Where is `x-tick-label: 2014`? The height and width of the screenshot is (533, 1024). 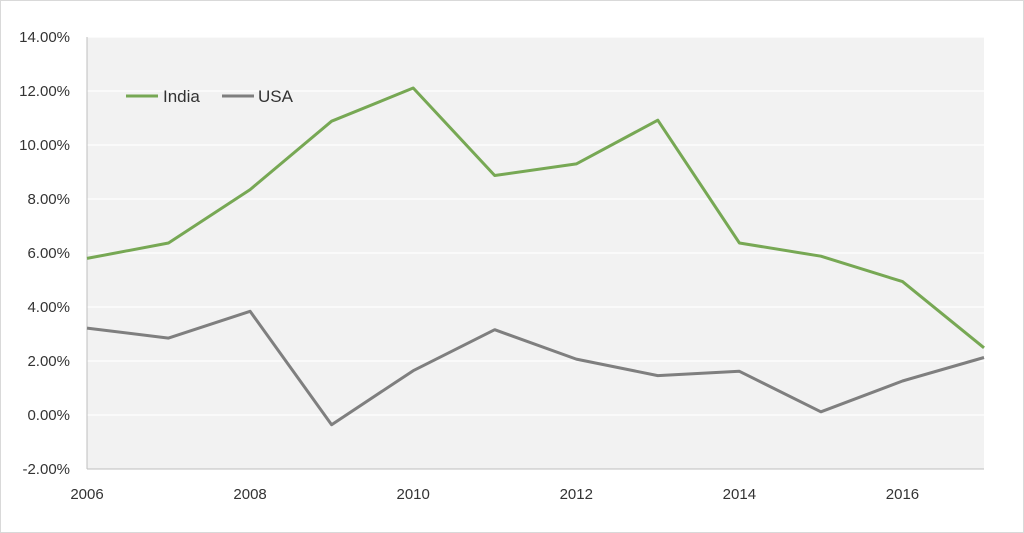 x-tick-label: 2014 is located at coordinates (739, 494).